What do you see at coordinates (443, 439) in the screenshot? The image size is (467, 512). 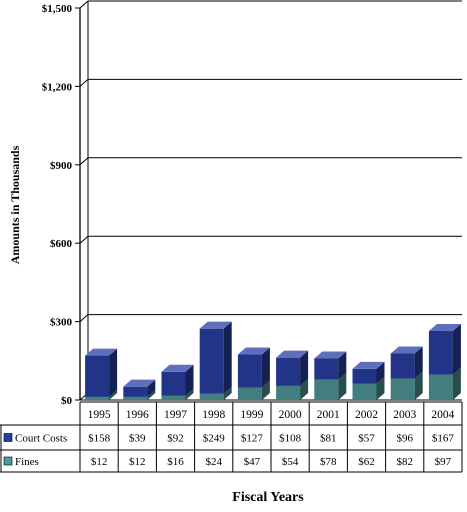 I see `data-label-court-costs: $167` at bounding box center [443, 439].